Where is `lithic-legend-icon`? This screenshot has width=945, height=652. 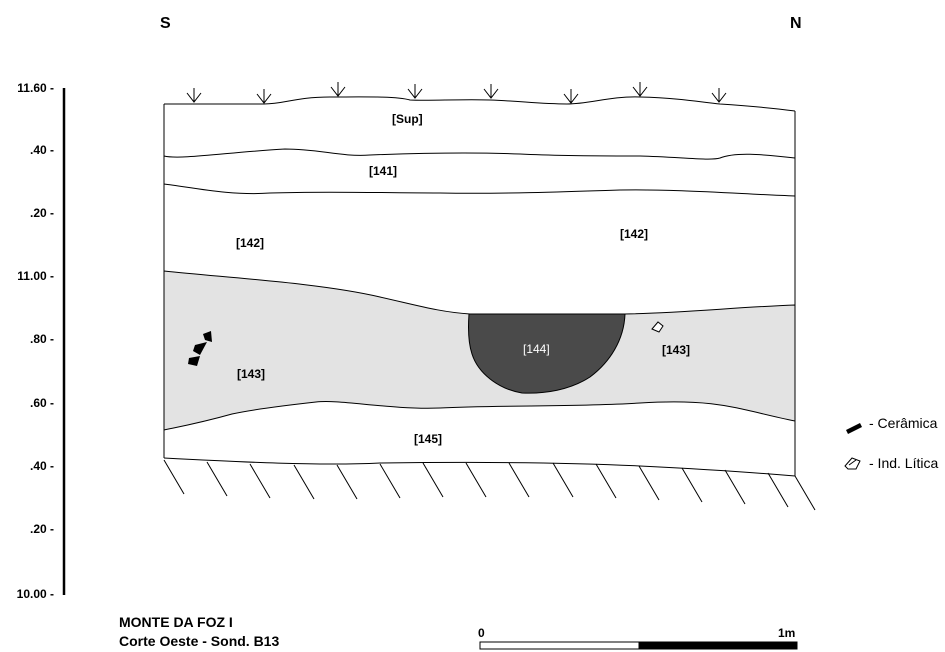
lithic-legend-icon is located at coordinates (852, 463).